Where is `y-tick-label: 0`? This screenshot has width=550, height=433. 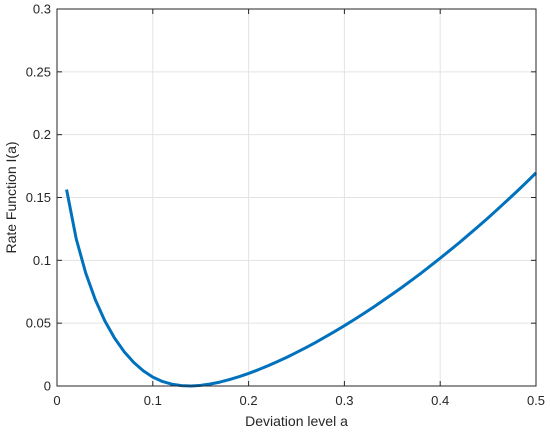 y-tick-label: 0 is located at coordinates (47, 386).